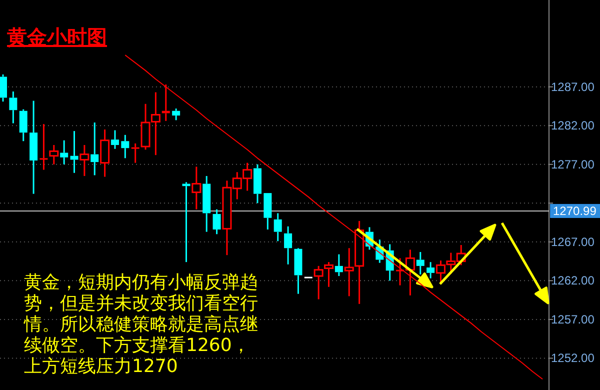 This screenshot has height=390, width=600. I want to click on y-tick-label: 1252.00, so click(573, 358).